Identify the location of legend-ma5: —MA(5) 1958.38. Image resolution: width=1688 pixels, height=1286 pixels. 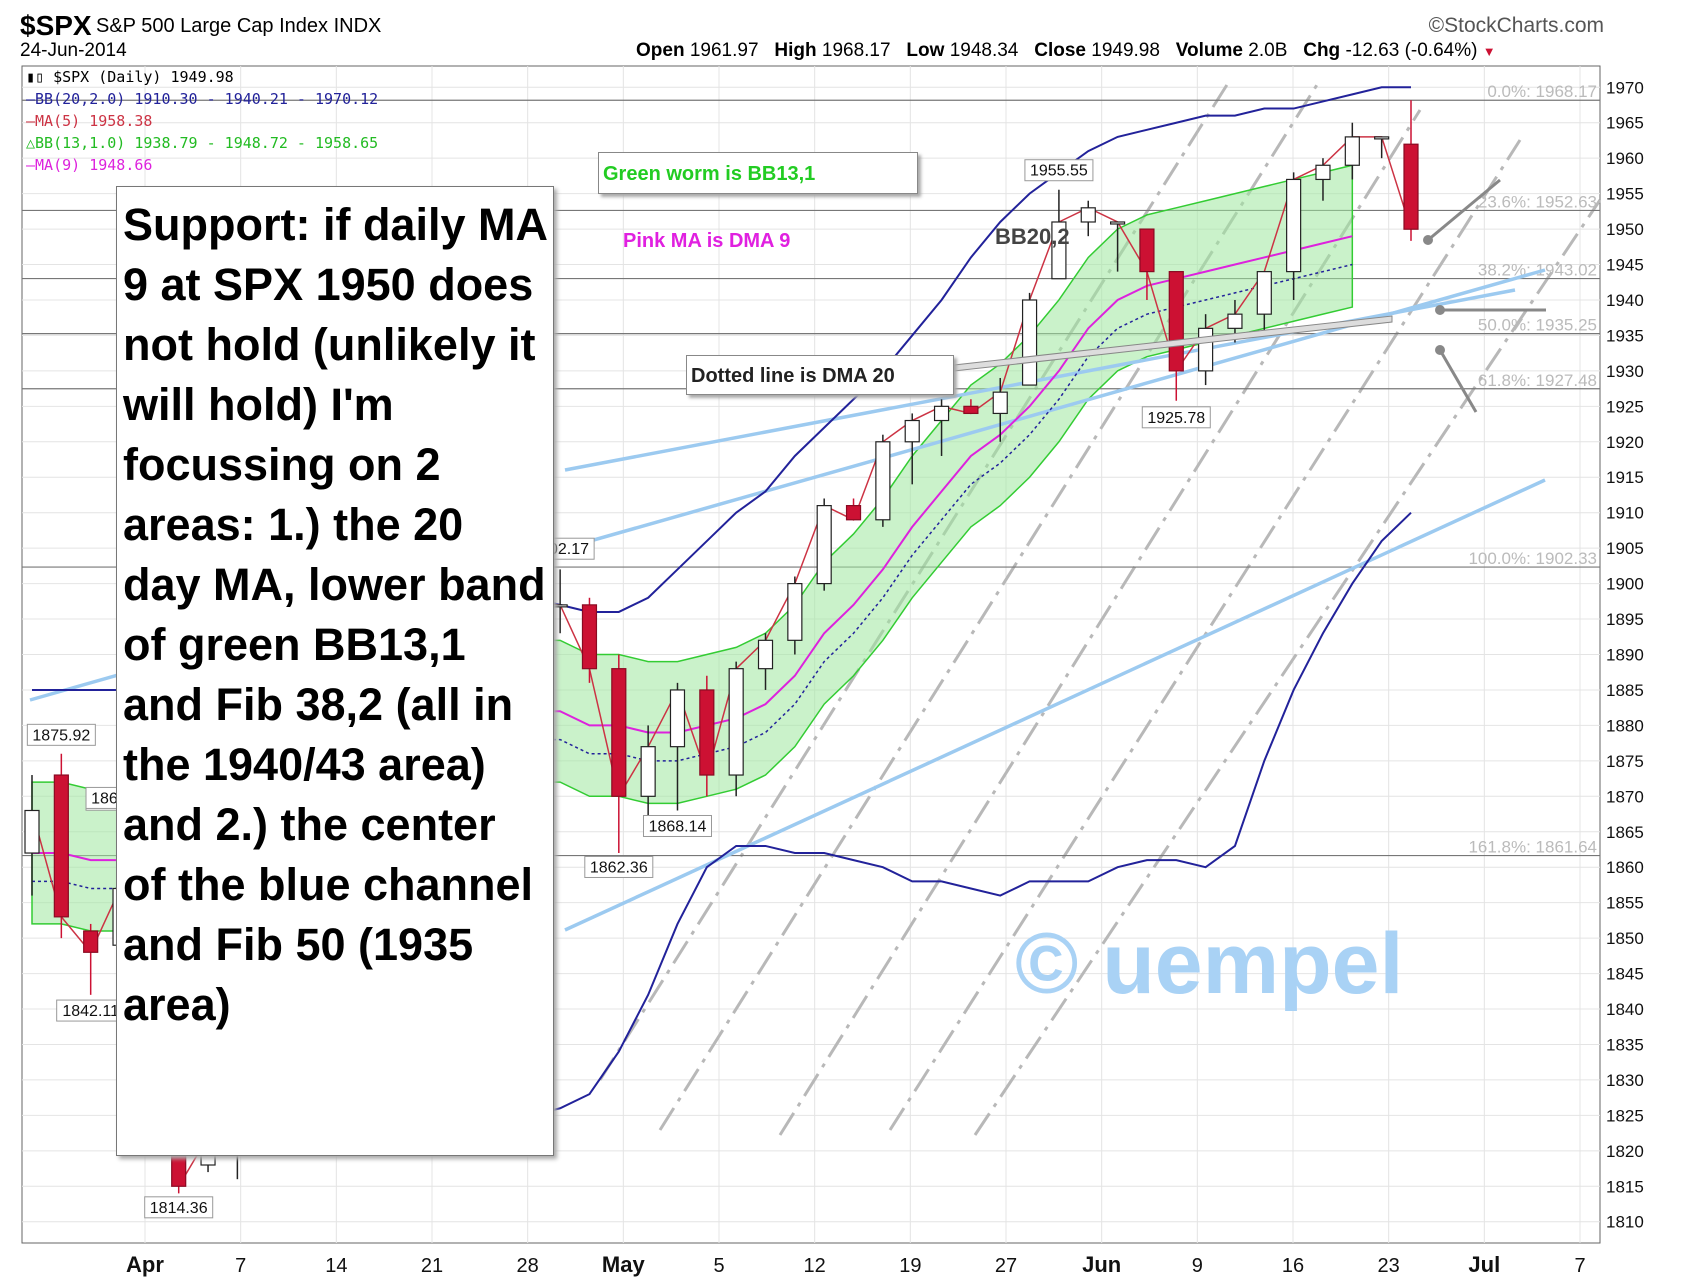
(89, 121).